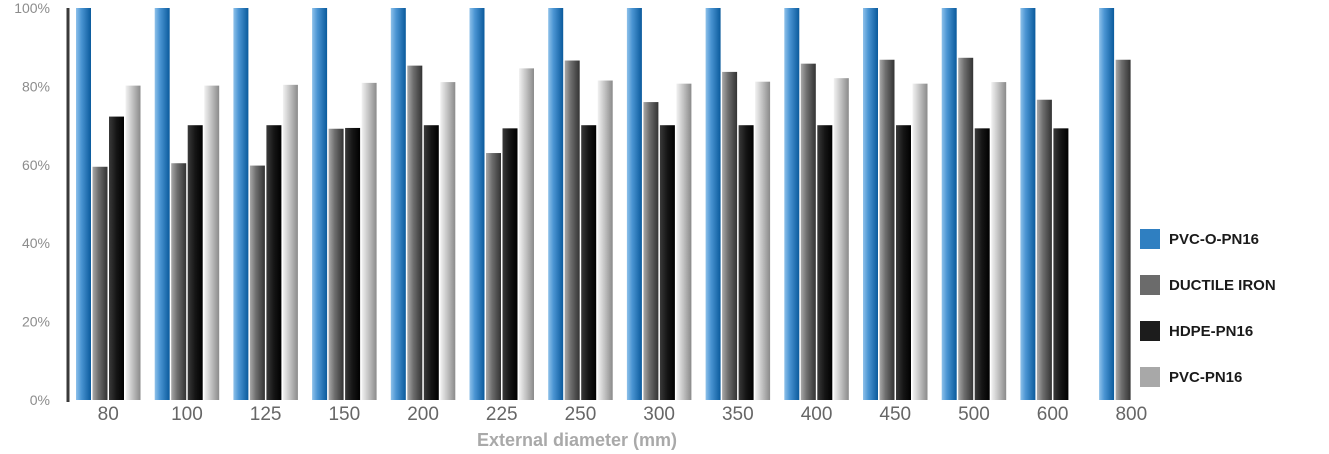 This screenshot has width=1329, height=454. Describe the element at coordinates (817, 414) in the screenshot. I see `x-tick-label: 400` at that location.